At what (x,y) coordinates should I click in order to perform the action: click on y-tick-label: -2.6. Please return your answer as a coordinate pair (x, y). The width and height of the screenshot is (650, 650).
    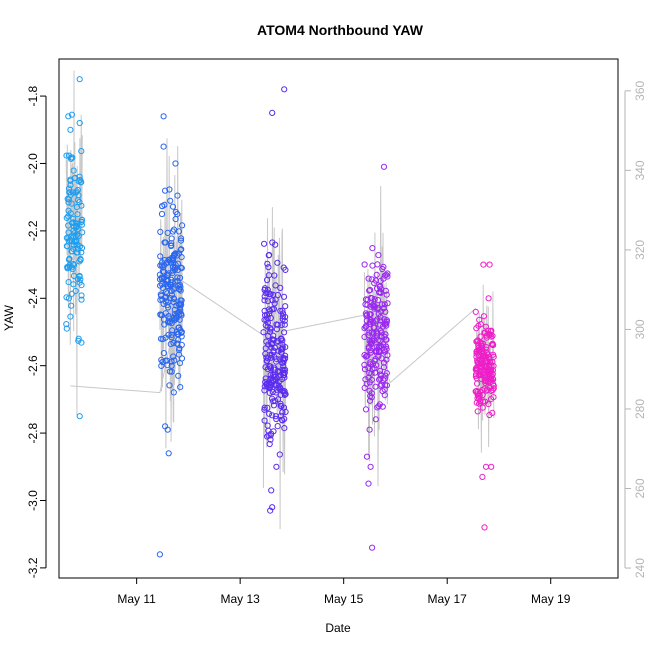
    Looking at the image, I should click on (33, 365).